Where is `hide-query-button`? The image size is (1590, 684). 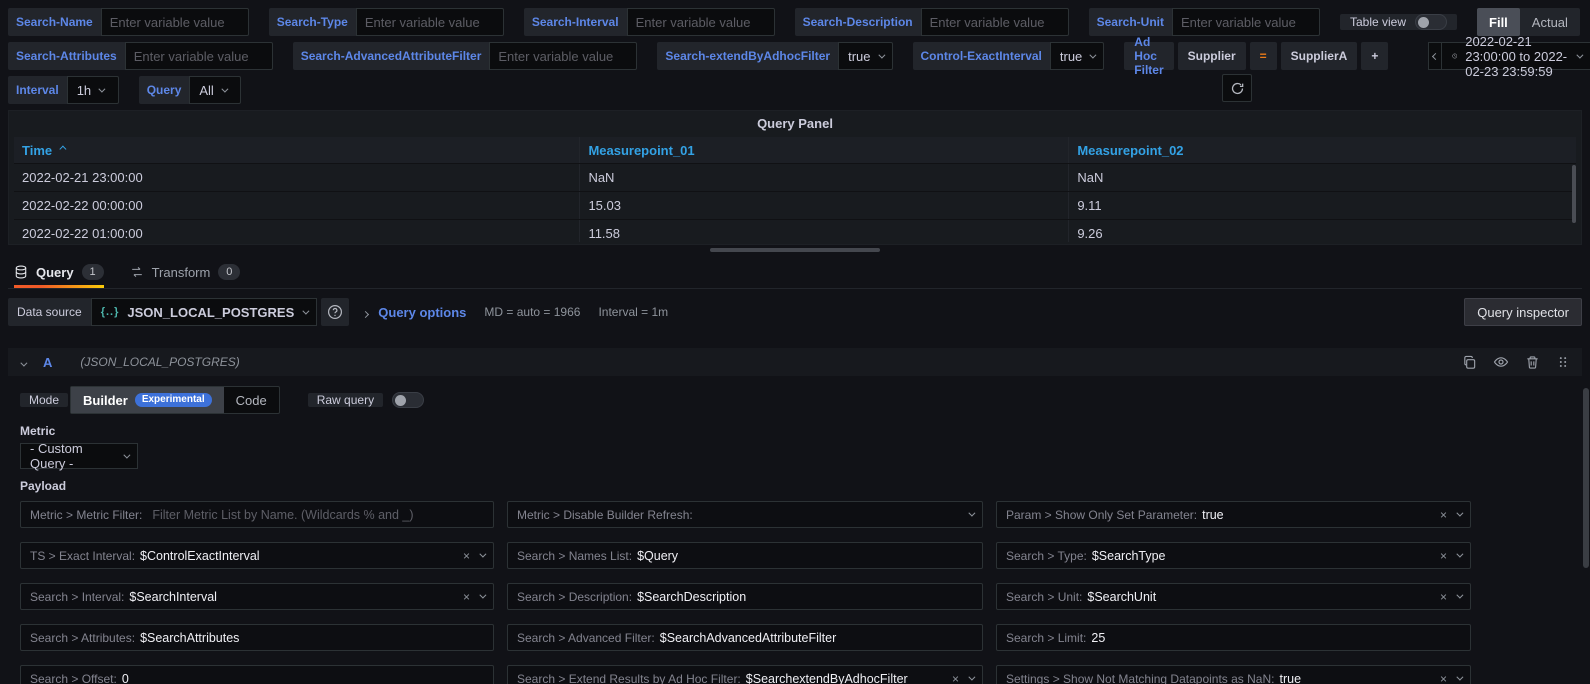 hide-query-button is located at coordinates (1501, 362).